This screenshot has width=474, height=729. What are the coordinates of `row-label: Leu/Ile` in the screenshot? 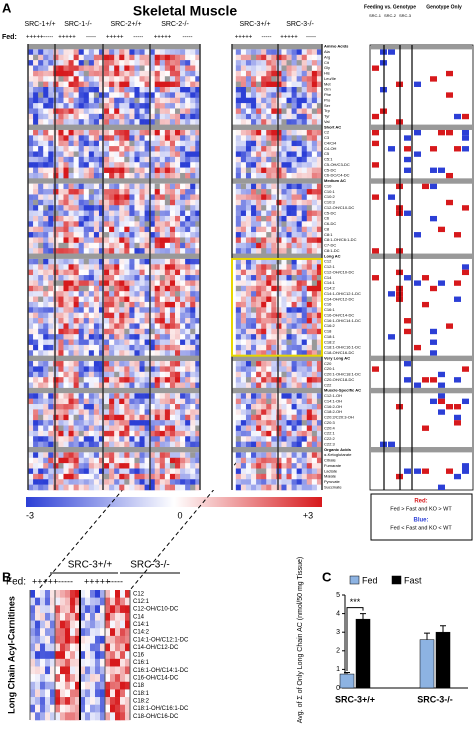 It's located at (330, 78).